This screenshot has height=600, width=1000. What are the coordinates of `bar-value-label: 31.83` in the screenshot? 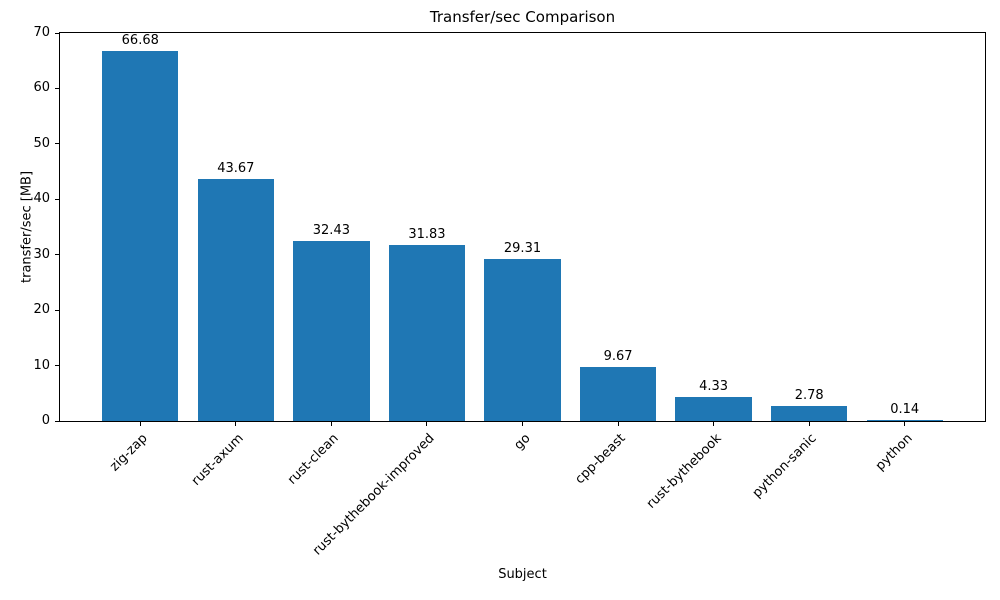 It's located at (427, 234).